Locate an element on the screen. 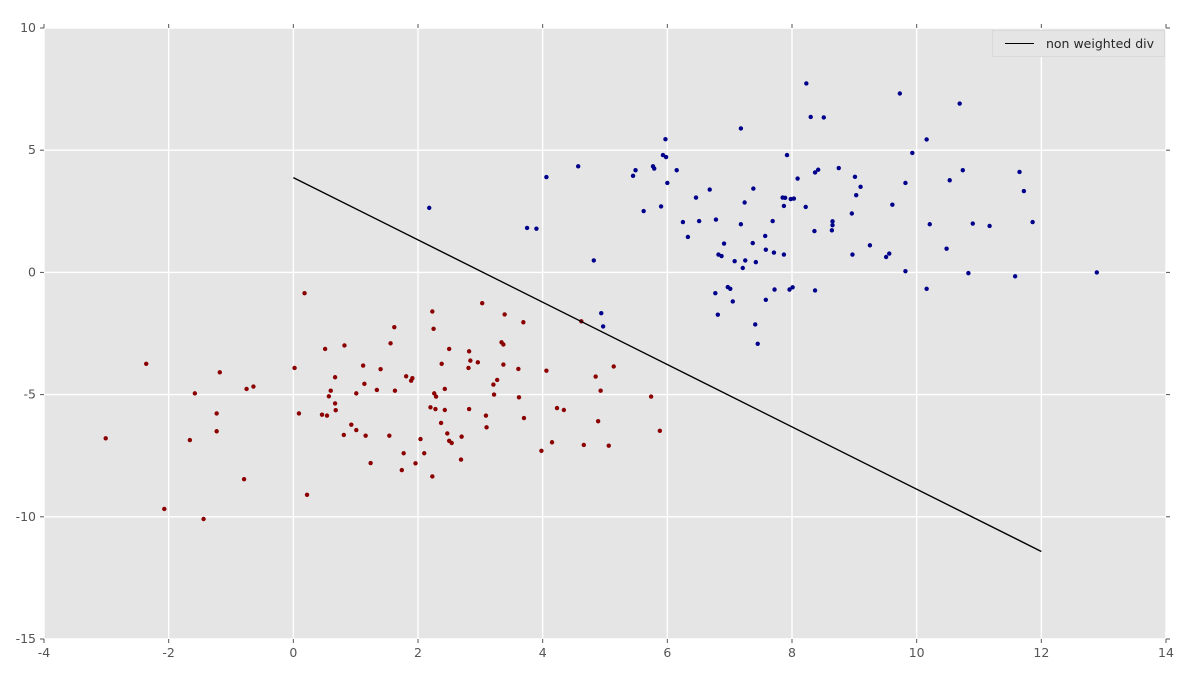 This screenshot has width=1194, height=676. x-tick-label: -2 is located at coordinates (168, 652).